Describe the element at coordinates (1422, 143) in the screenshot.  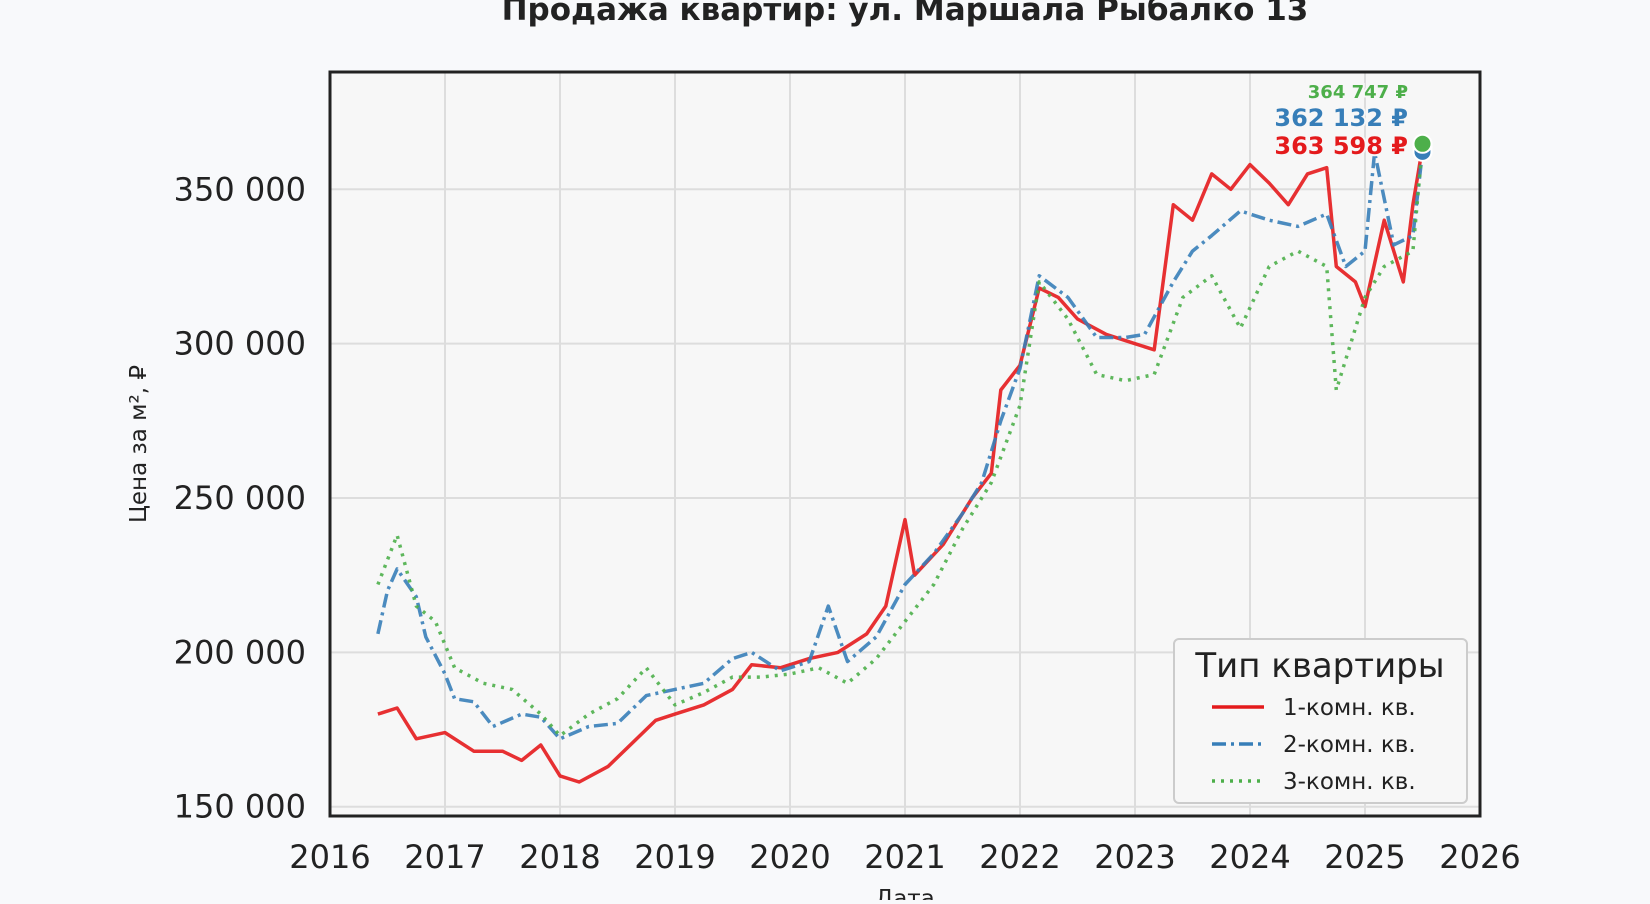
I see `last-point-marker` at that location.